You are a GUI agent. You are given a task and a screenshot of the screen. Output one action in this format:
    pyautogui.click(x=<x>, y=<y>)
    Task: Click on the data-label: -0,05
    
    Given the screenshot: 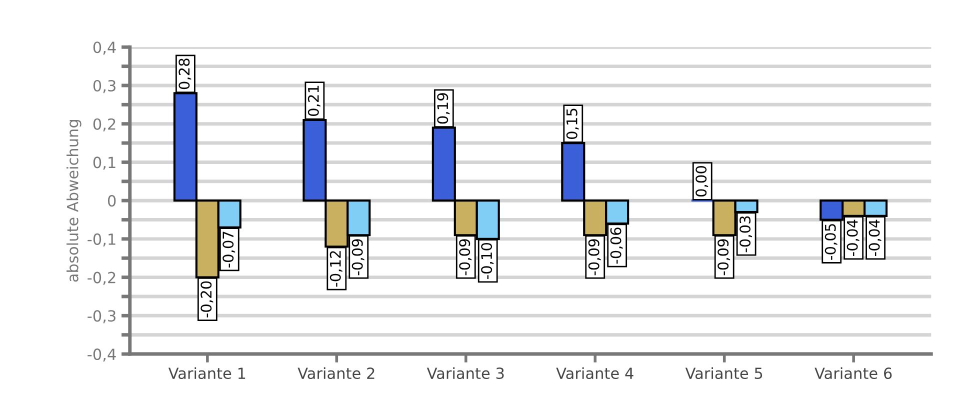 What is the action you would take?
    pyautogui.click(x=831, y=242)
    